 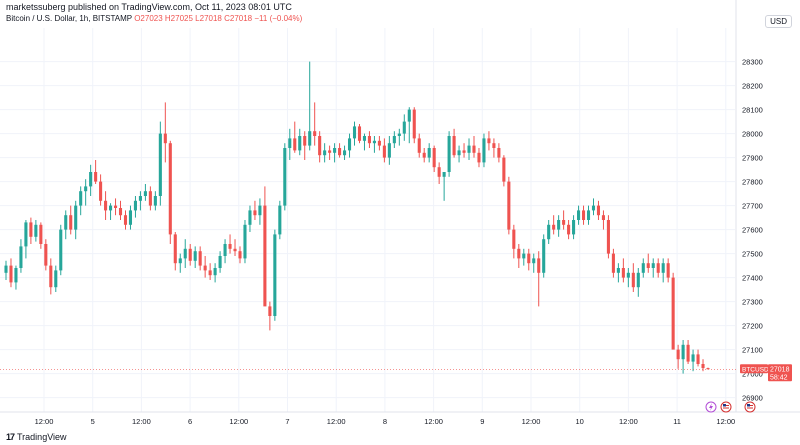 What do you see at coordinates (755, 369) in the screenshot?
I see `price-tag-symbol: BTCUSD` at bounding box center [755, 369].